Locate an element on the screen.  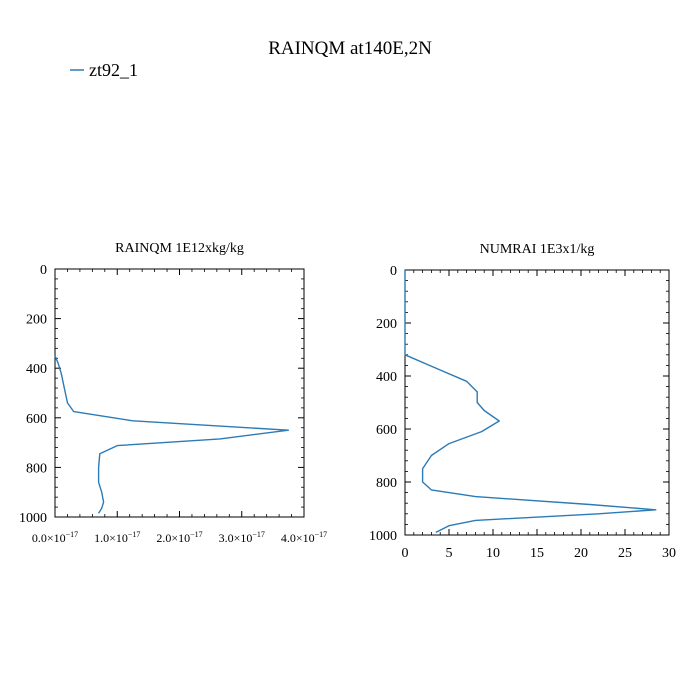
x-tick-label: 0.0×10⁻¹⁷ is located at coordinates (55, 537).